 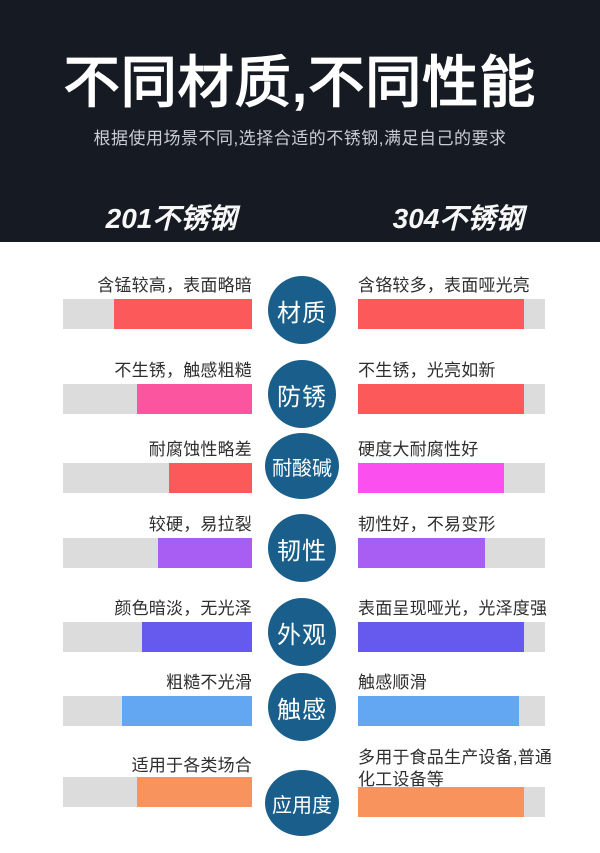 I want to click on comparison-row-appearance: 颜色暗淡，无光泽 表面呈现哑光，光泽度强 外观, so click(x=300, y=643).